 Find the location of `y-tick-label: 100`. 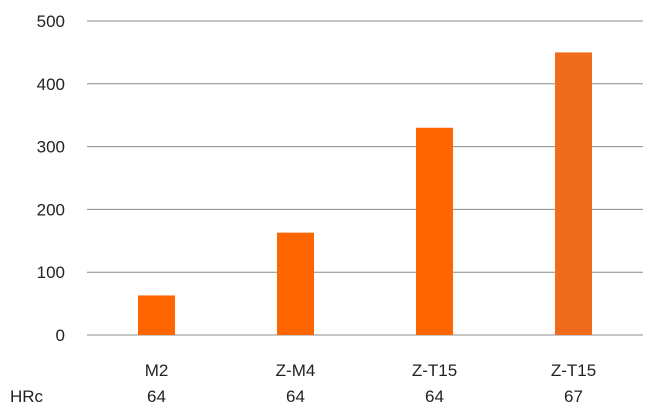

y-tick-label: 100 is located at coordinates (51, 272).